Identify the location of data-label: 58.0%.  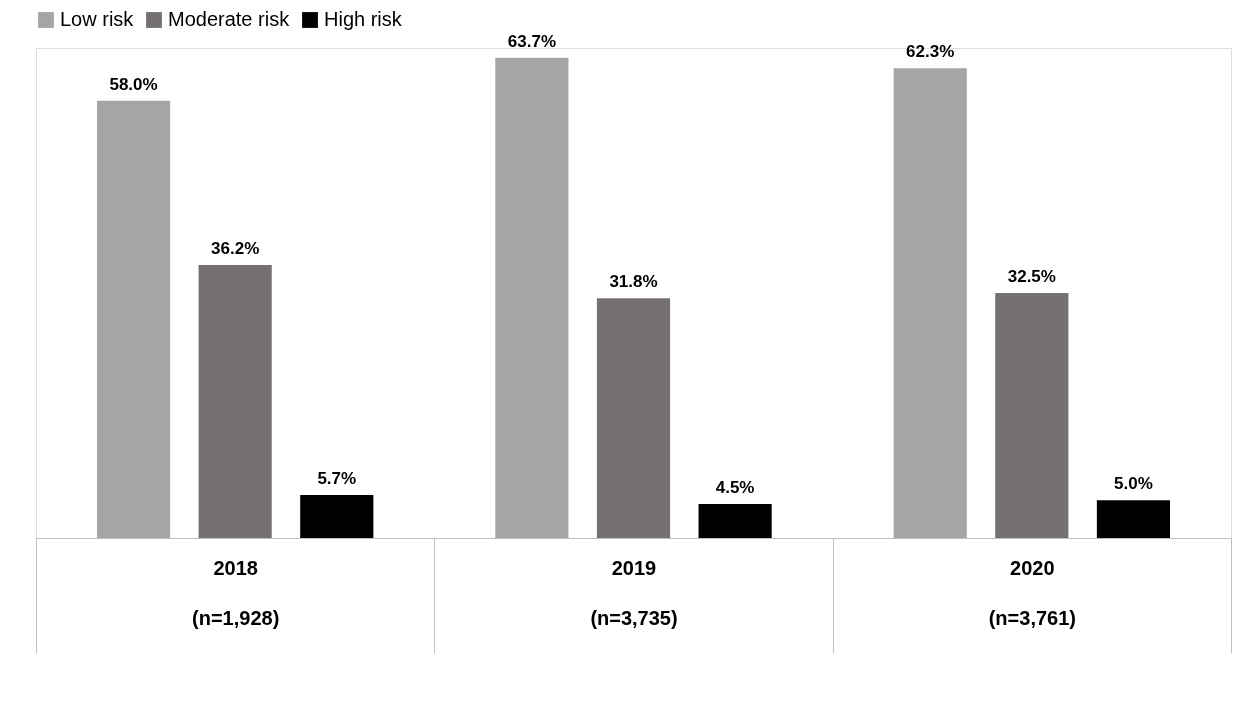
(133, 84).